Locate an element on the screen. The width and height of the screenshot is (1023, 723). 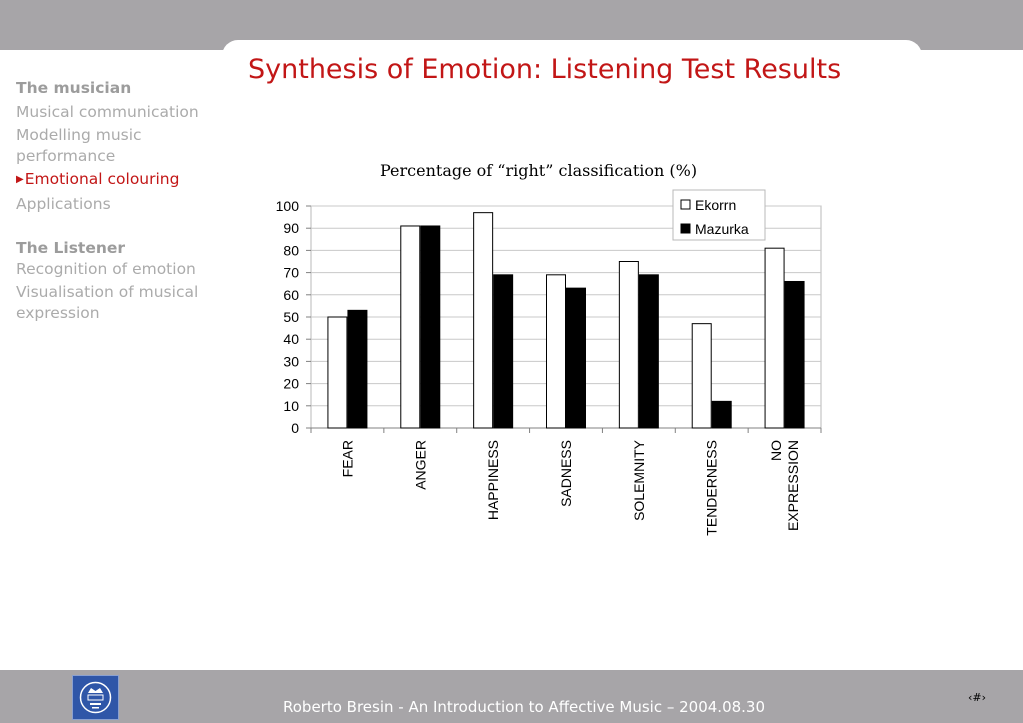
footer-band is located at coordinates (511, 696).